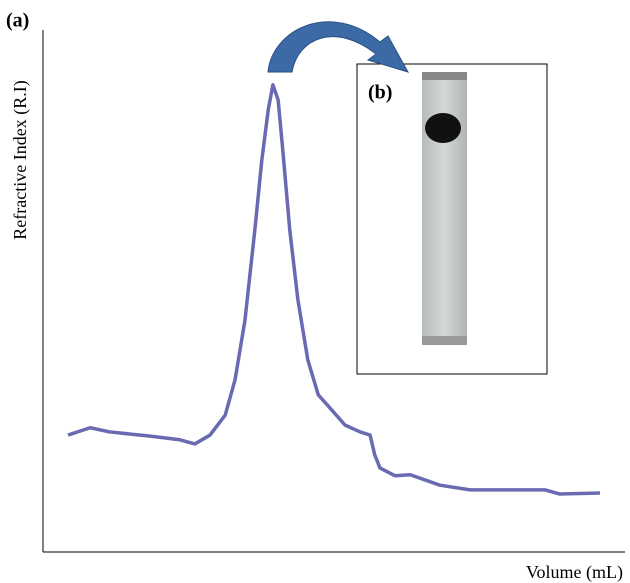  I want to click on x-axis-label: Volume (mL), so click(574, 572).